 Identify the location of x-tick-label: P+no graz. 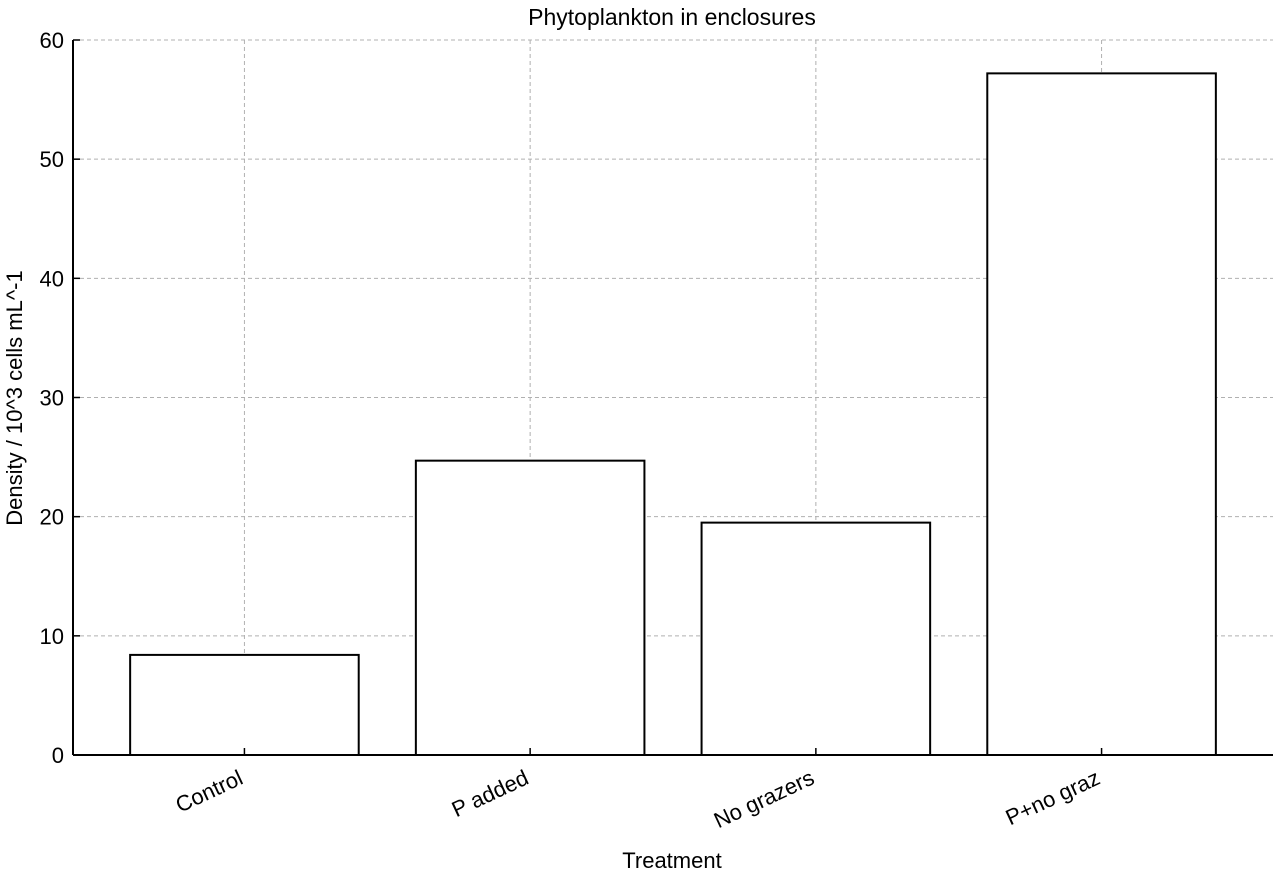
(1053, 797).